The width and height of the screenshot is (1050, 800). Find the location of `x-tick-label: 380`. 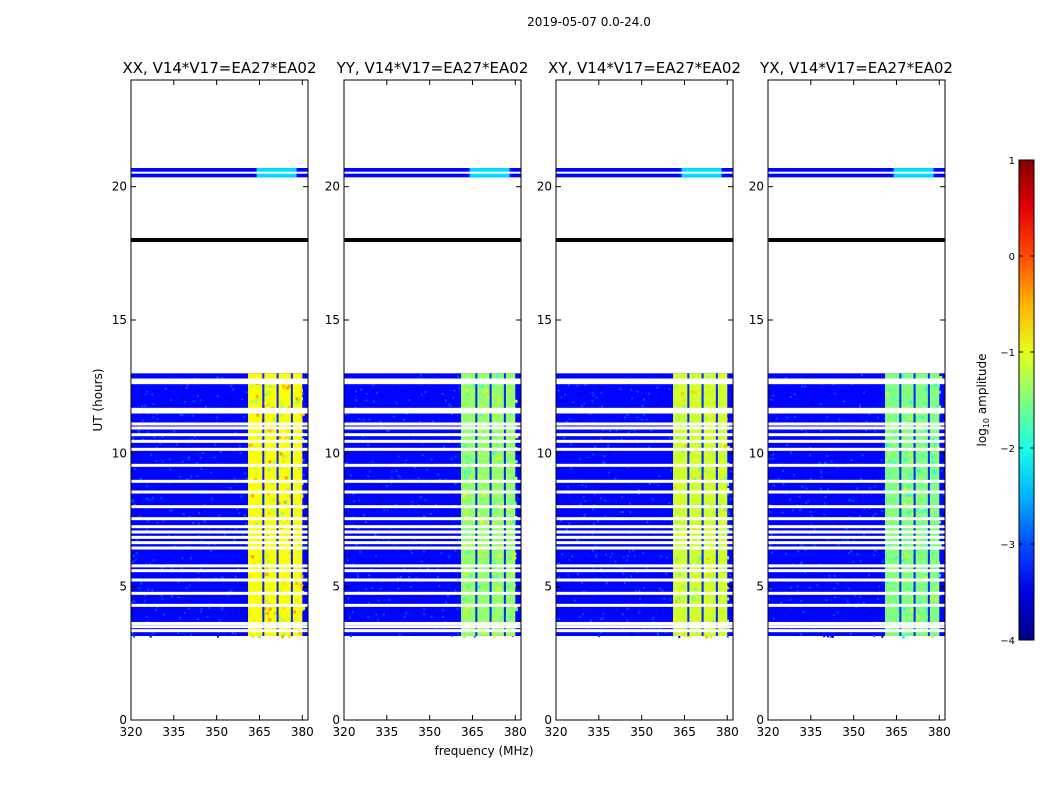

x-tick-label: 380 is located at coordinates (302, 732).